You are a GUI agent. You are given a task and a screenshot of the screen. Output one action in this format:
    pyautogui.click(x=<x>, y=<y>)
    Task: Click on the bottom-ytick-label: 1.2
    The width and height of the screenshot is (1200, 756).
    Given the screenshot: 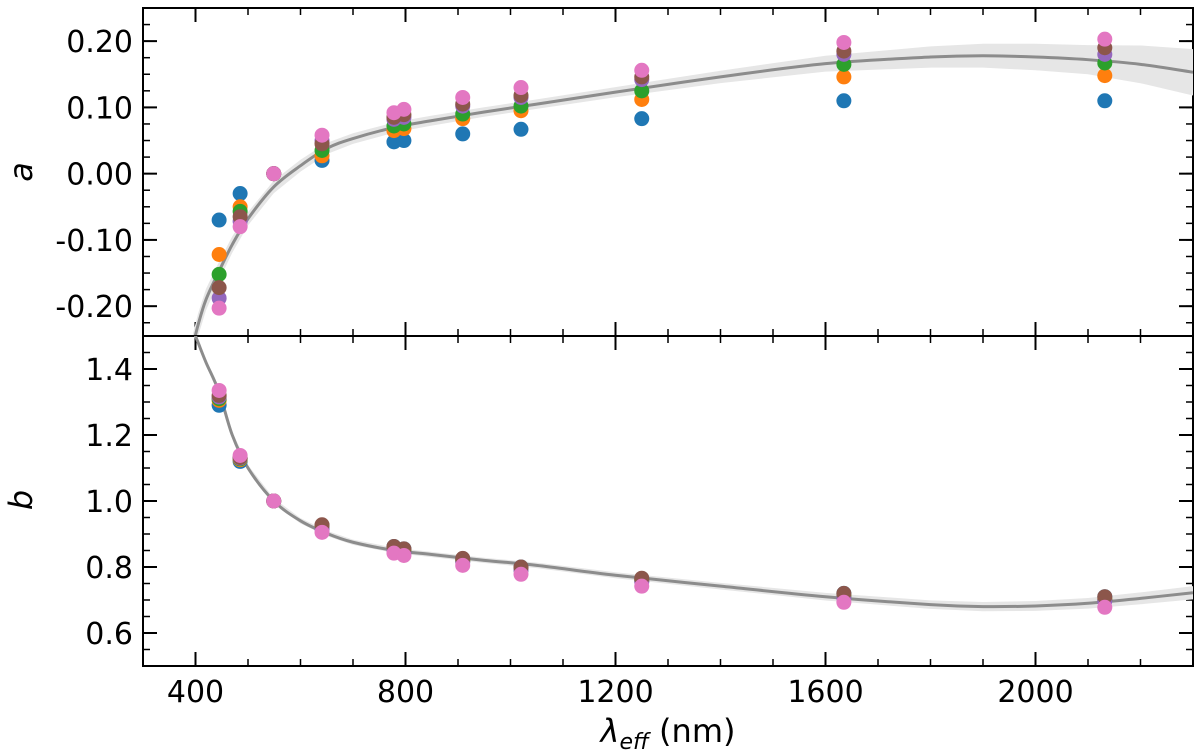 What is the action you would take?
    pyautogui.click(x=109, y=436)
    